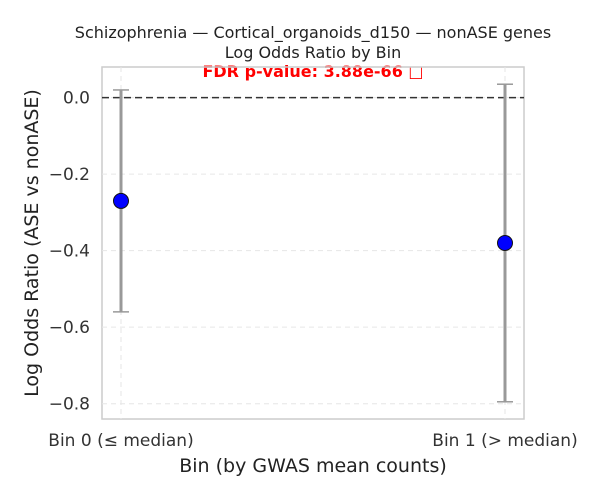 The image size is (600, 500). What do you see at coordinates (313, 52) in the screenshot?
I see `chart-title-line-2: Log Odds Ratio by Bin` at bounding box center [313, 52].